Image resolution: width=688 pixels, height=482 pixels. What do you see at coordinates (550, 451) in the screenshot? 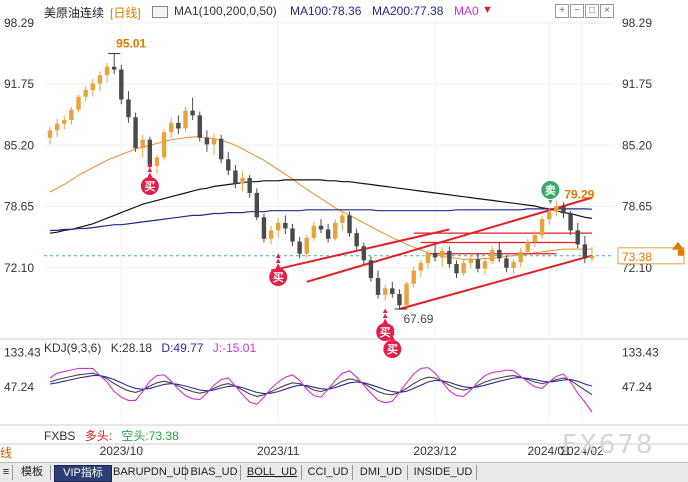
I see `time-tick-label: 2024/01` at bounding box center [550, 451].